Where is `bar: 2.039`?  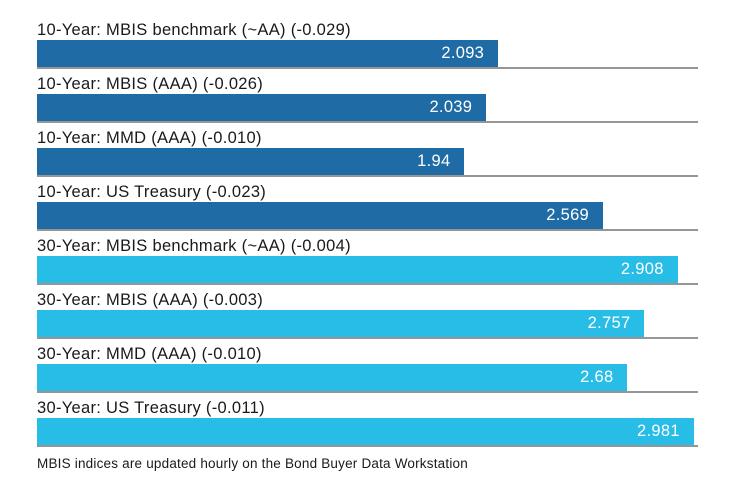
bar: 2.039 is located at coordinates (262, 107).